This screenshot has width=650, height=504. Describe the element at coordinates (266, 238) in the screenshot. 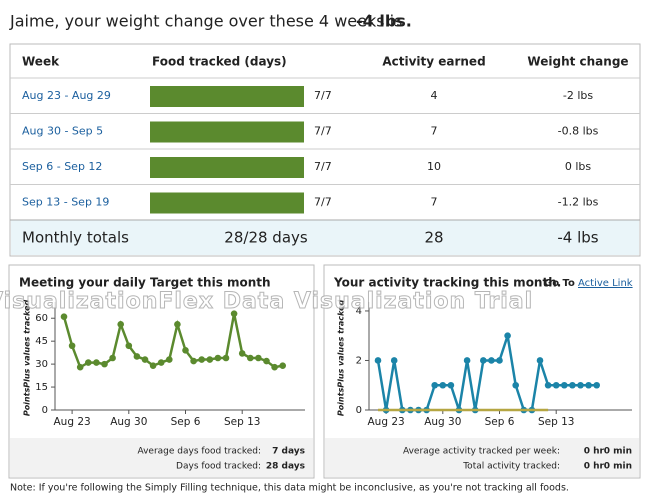

I see `totals-food: 28/28 days` at that location.